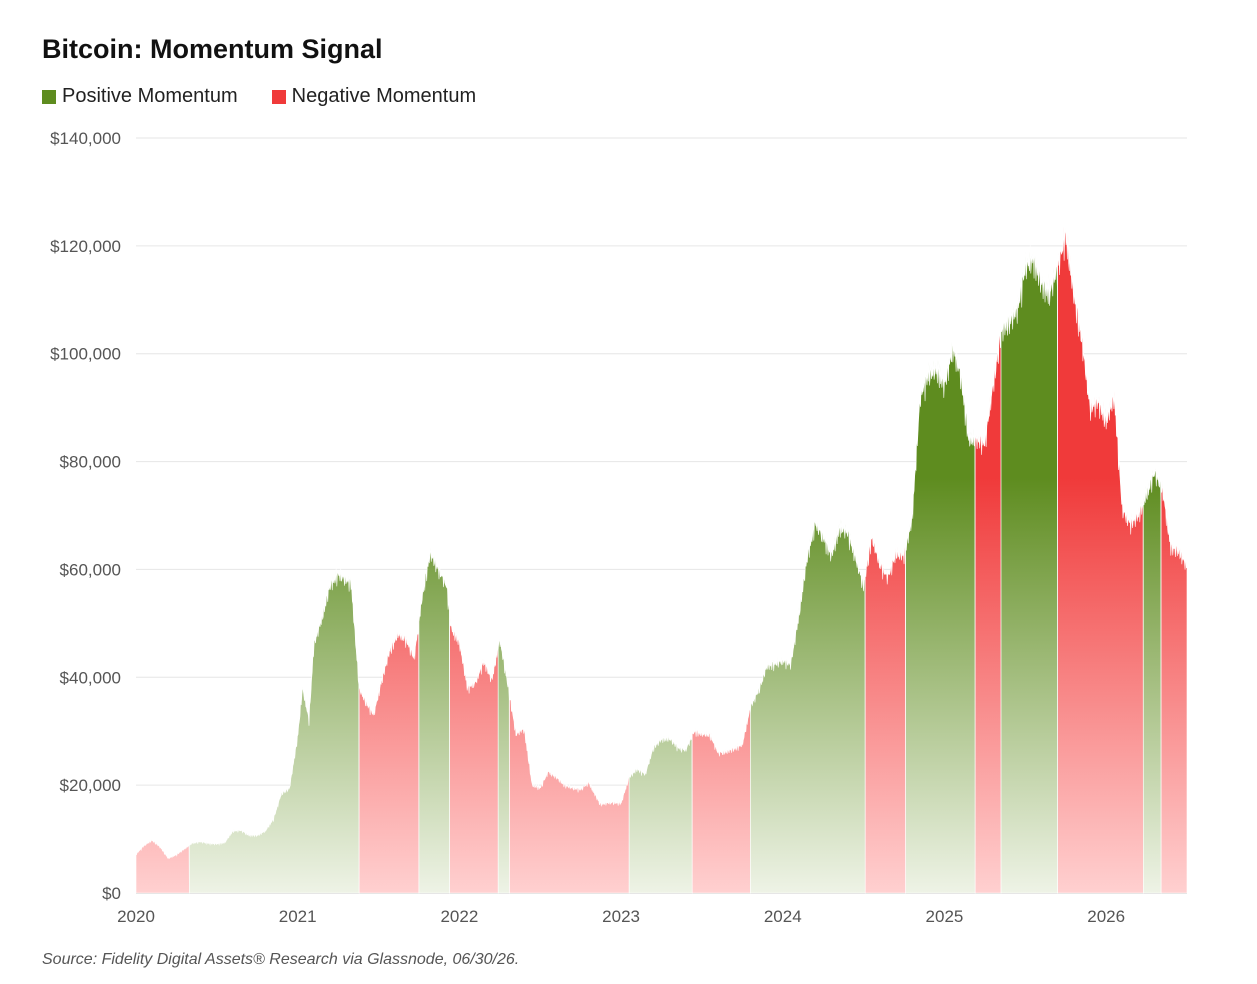 The image size is (1257, 984). I want to click on x-tick-label: 2026, so click(1106, 916).